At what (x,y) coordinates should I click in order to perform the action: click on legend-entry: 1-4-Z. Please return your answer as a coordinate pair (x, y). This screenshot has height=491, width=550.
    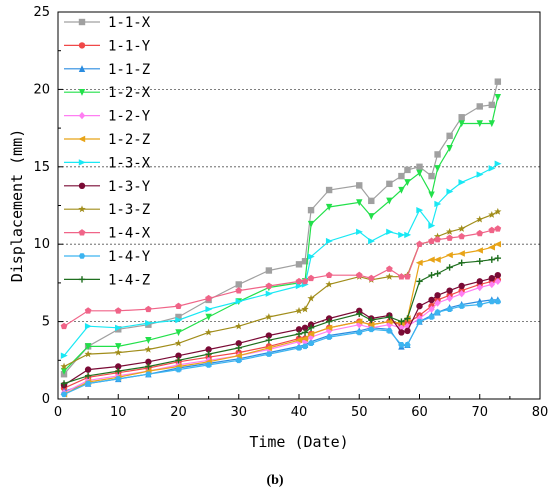
    Looking at the image, I should click on (107, 280).